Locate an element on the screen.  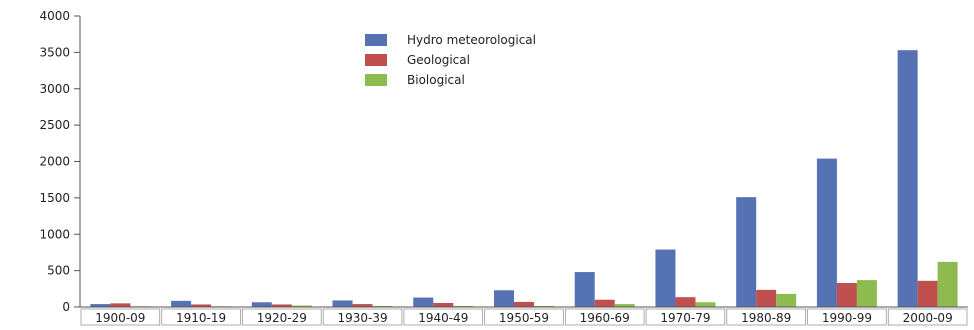
x-tick-label: 1990-99 is located at coordinates (847, 318).